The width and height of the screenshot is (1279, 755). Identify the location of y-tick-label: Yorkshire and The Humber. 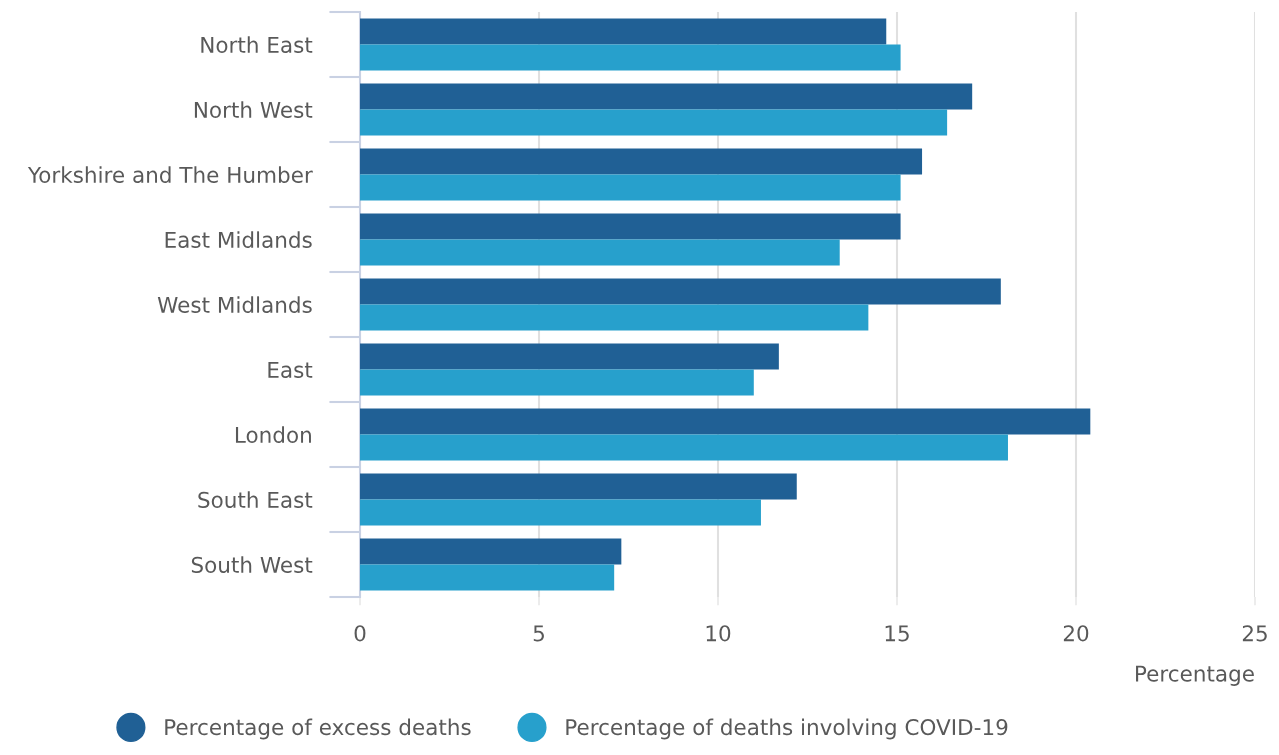
(170, 174).